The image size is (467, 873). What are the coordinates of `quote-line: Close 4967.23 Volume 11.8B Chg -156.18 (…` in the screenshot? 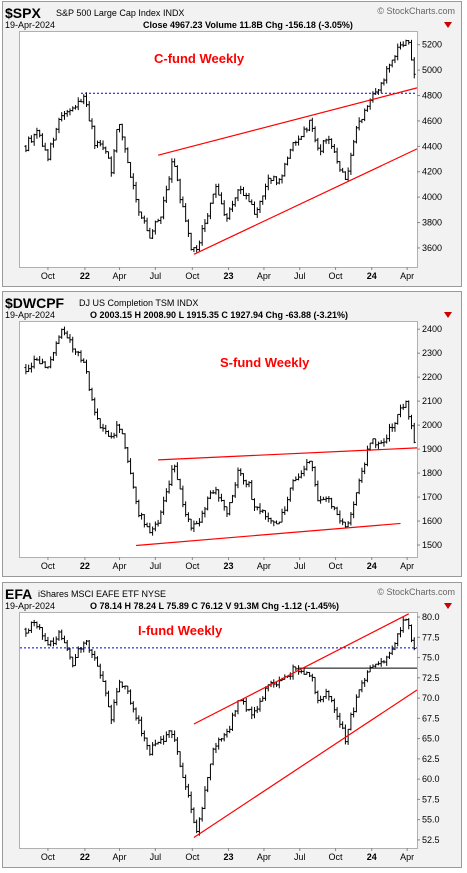 It's located at (248, 25).